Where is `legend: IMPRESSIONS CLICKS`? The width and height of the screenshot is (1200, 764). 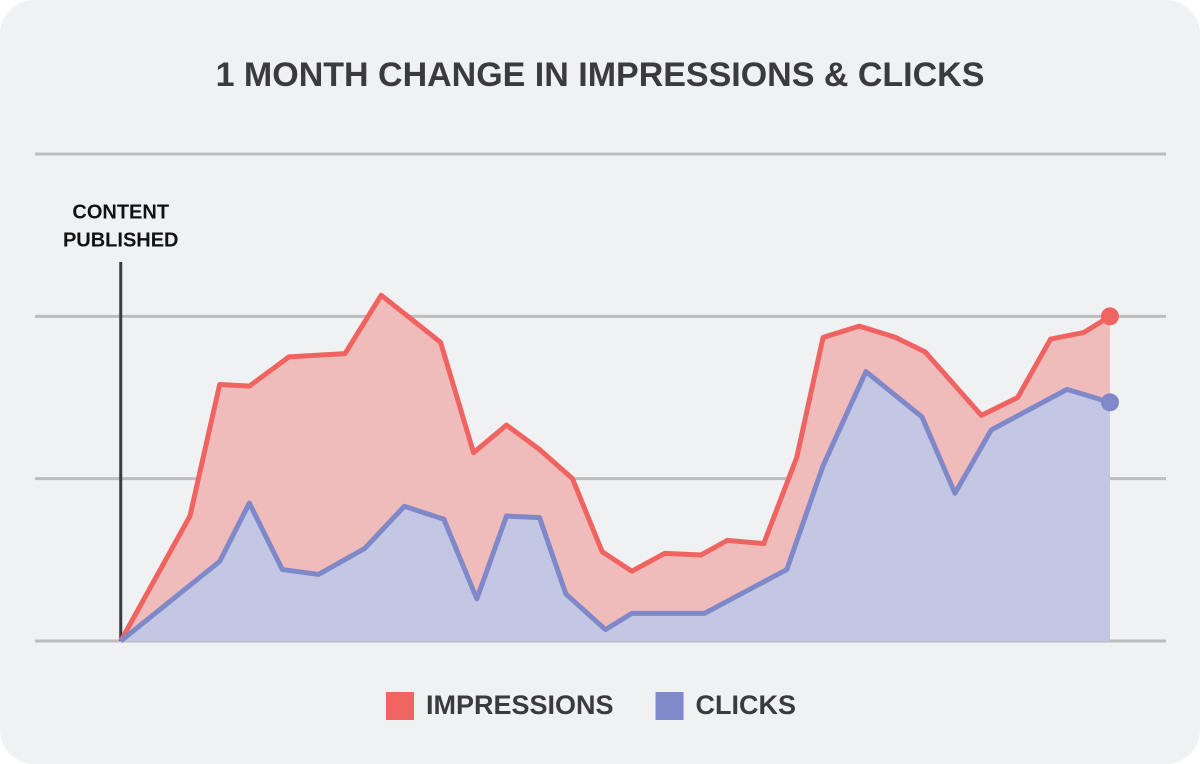 legend: IMPRESSIONS CLICKS is located at coordinates (591, 705).